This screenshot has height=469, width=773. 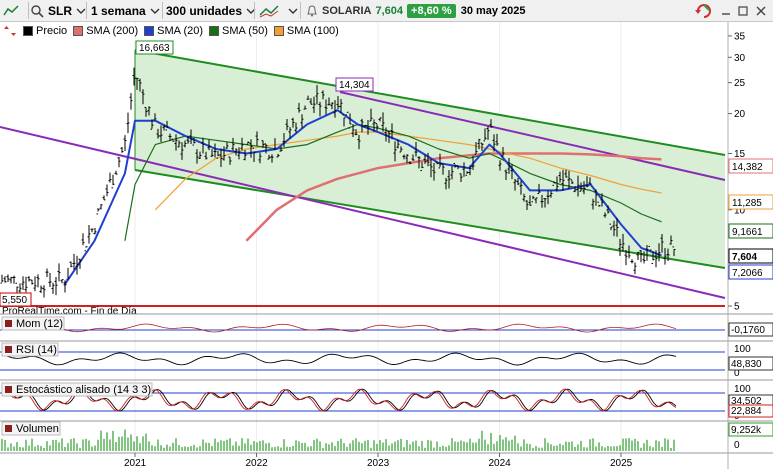 What do you see at coordinates (740, 83) in the screenshot?
I see `price-tick-label: 25` at bounding box center [740, 83].